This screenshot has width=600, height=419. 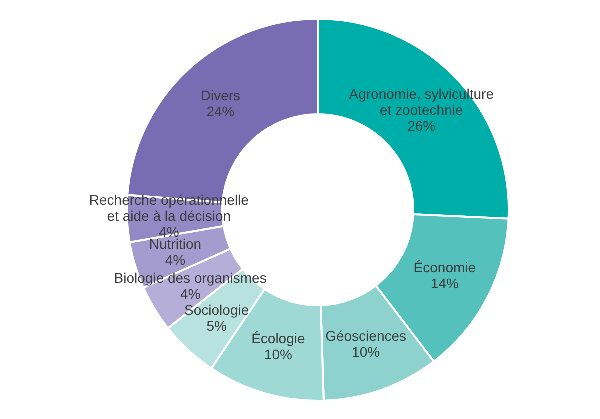 I want to click on slice-label: Nutrition, so click(x=175, y=244).